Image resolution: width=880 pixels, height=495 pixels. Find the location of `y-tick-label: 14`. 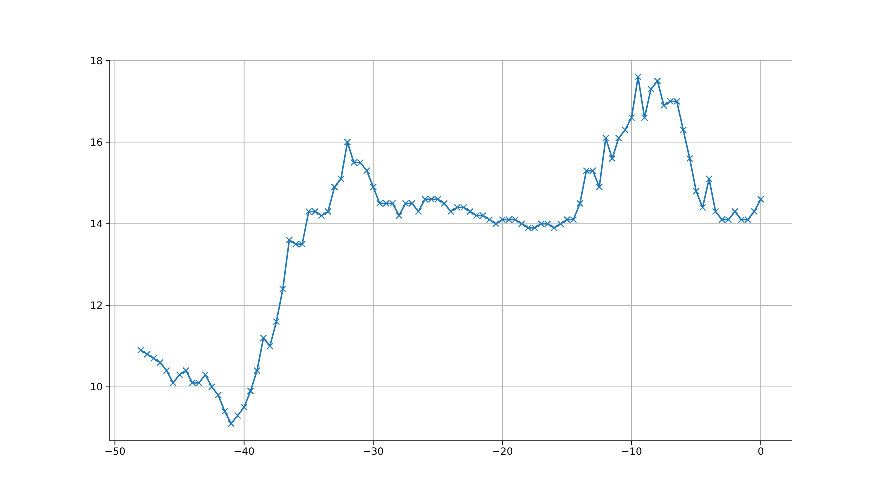

y-tick-label: 14 is located at coordinates (96, 225).